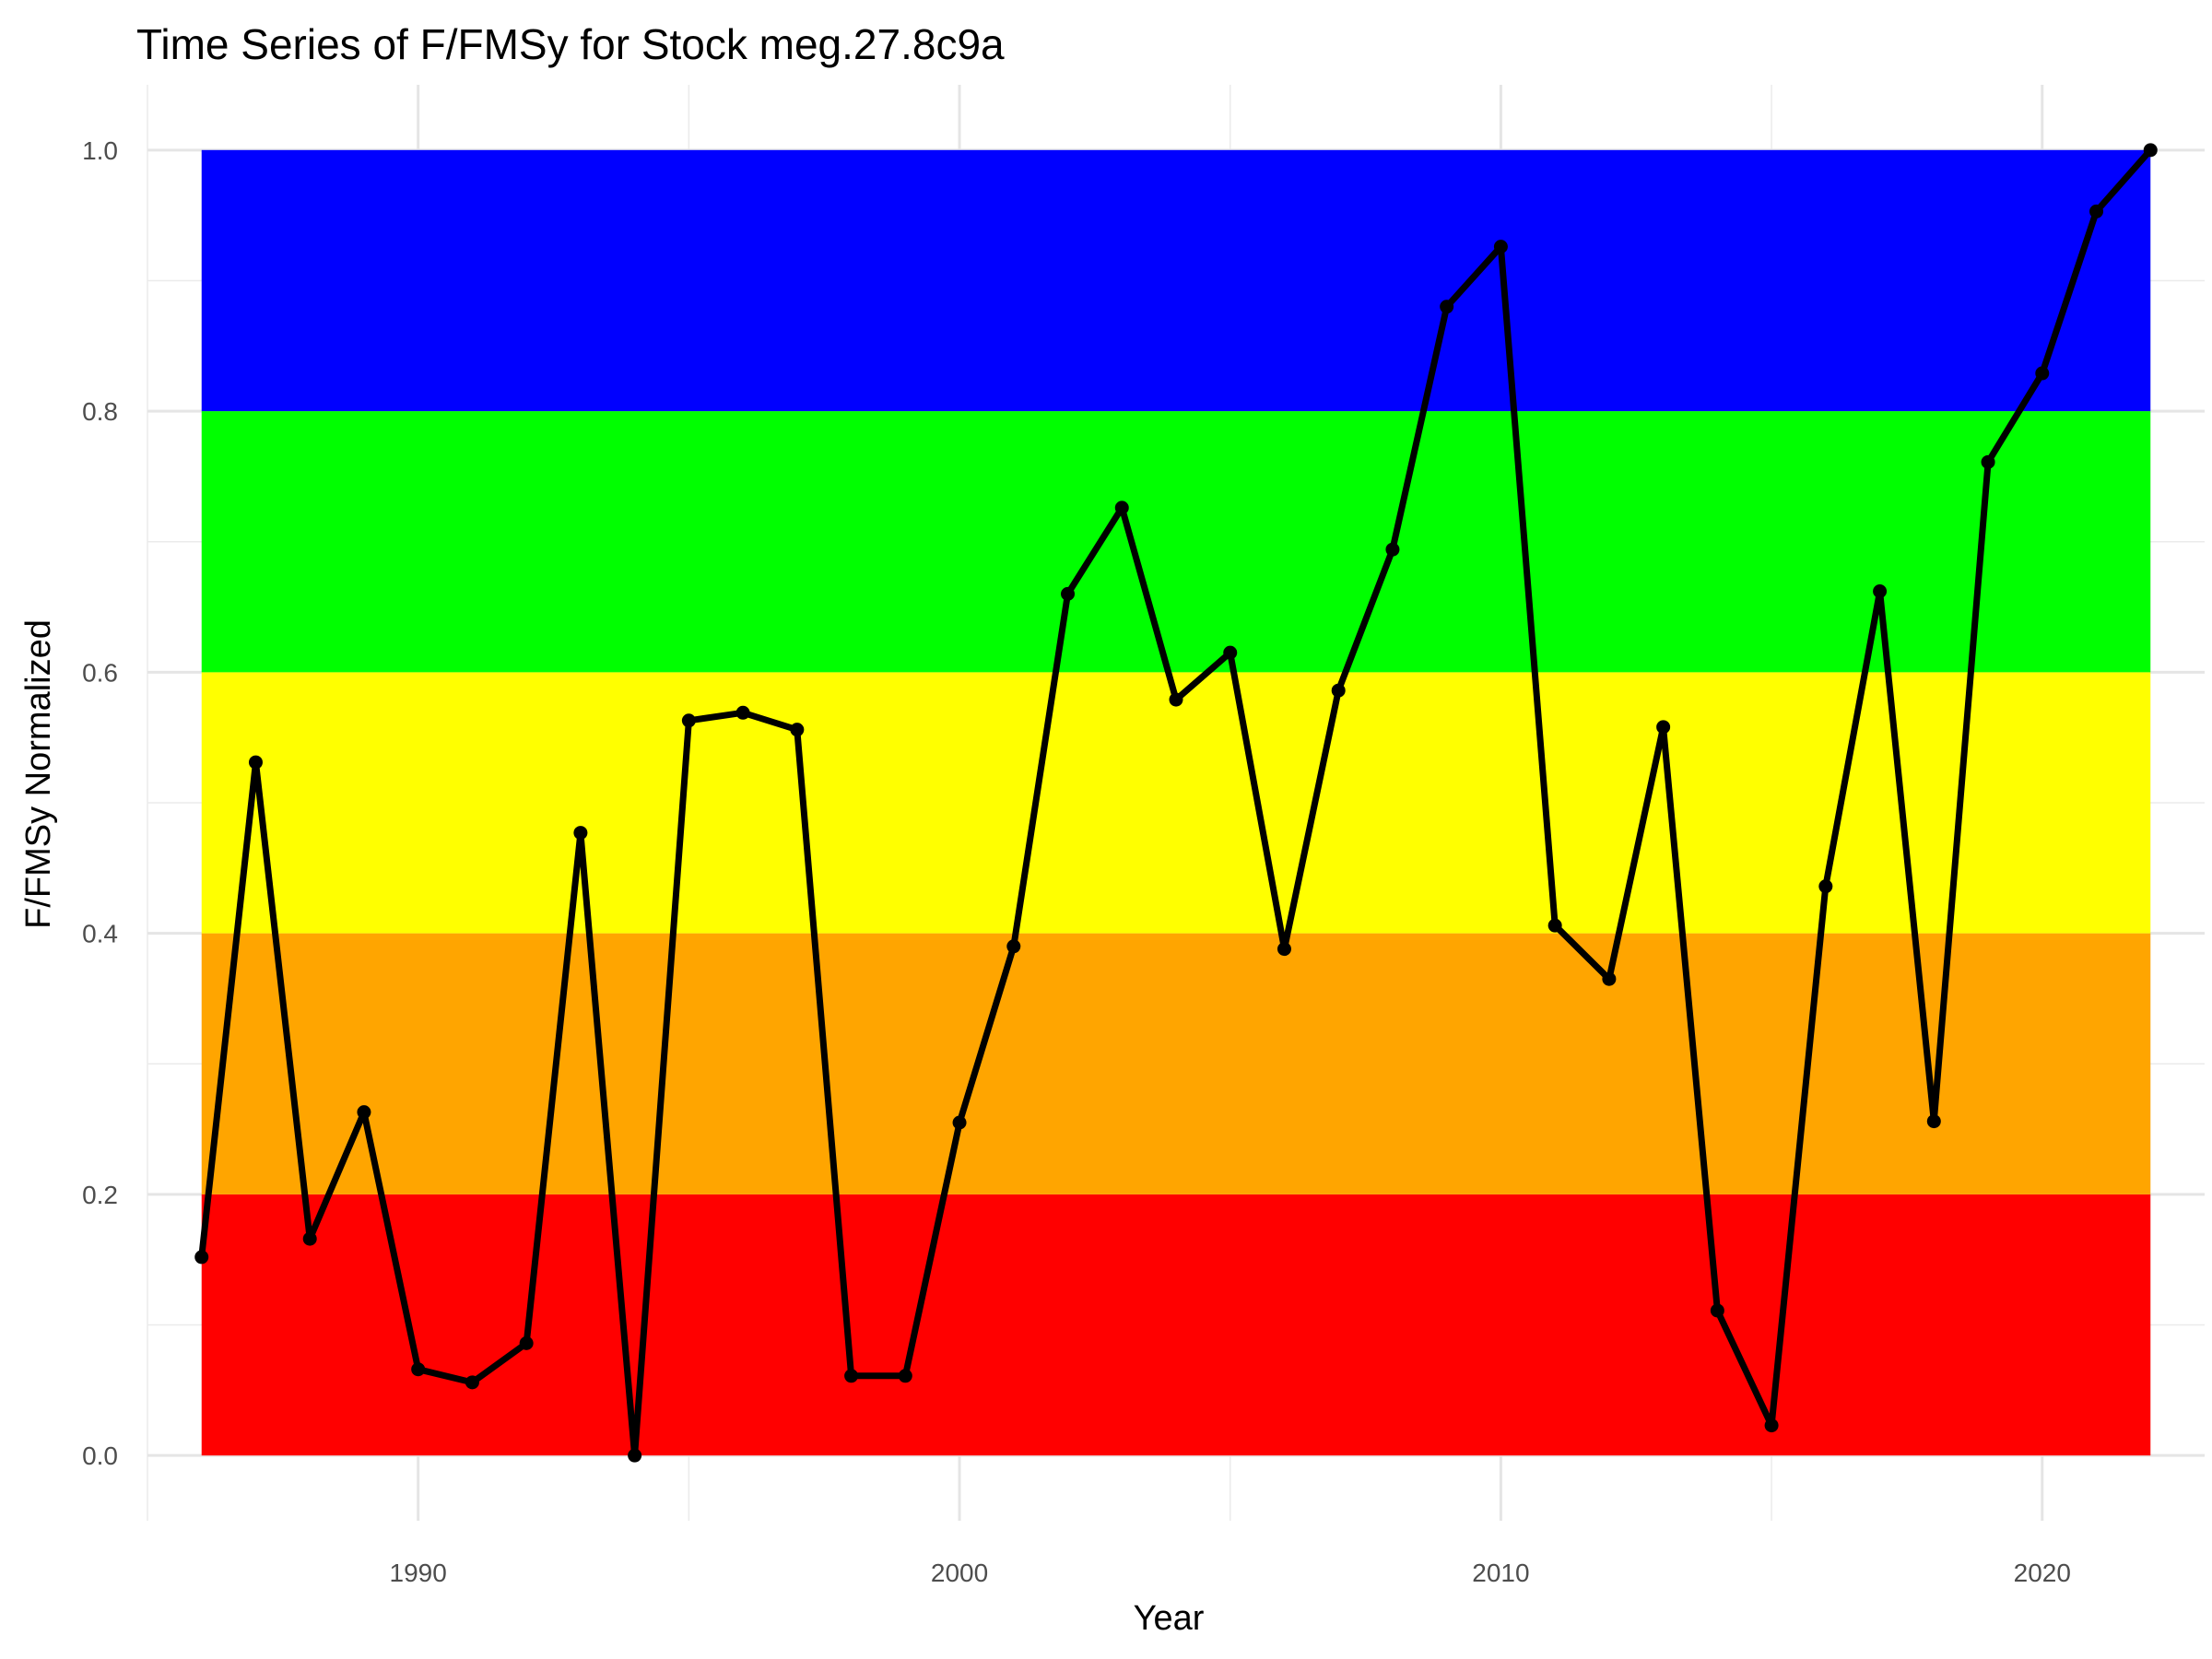 The width and height of the screenshot is (2212, 1659). Describe the element at coordinates (100, 1195) in the screenshot. I see `y-tick-label: 0.2` at that location.